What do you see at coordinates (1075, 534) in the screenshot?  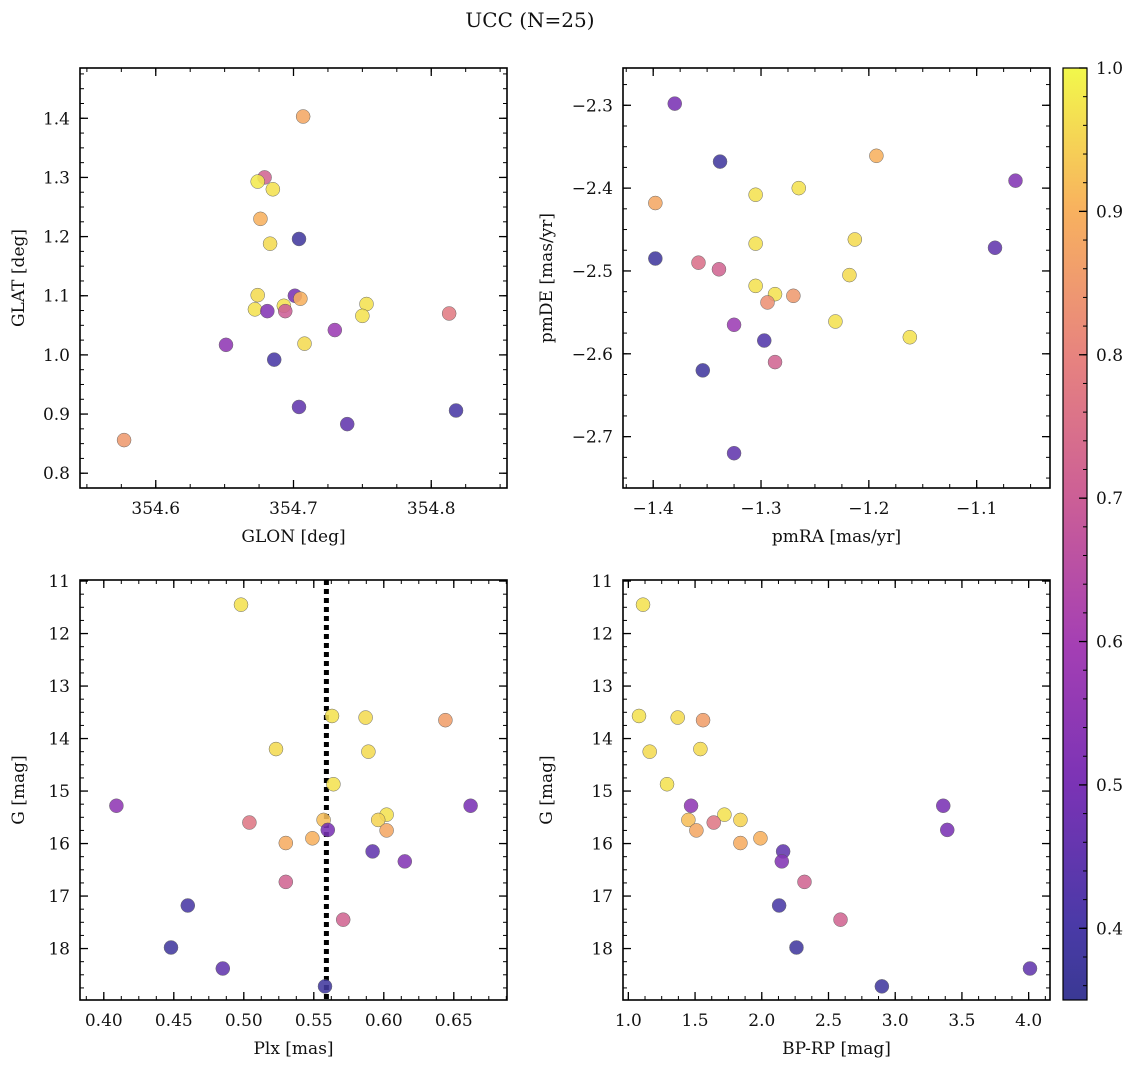 I see `colorbar-gradient` at bounding box center [1075, 534].